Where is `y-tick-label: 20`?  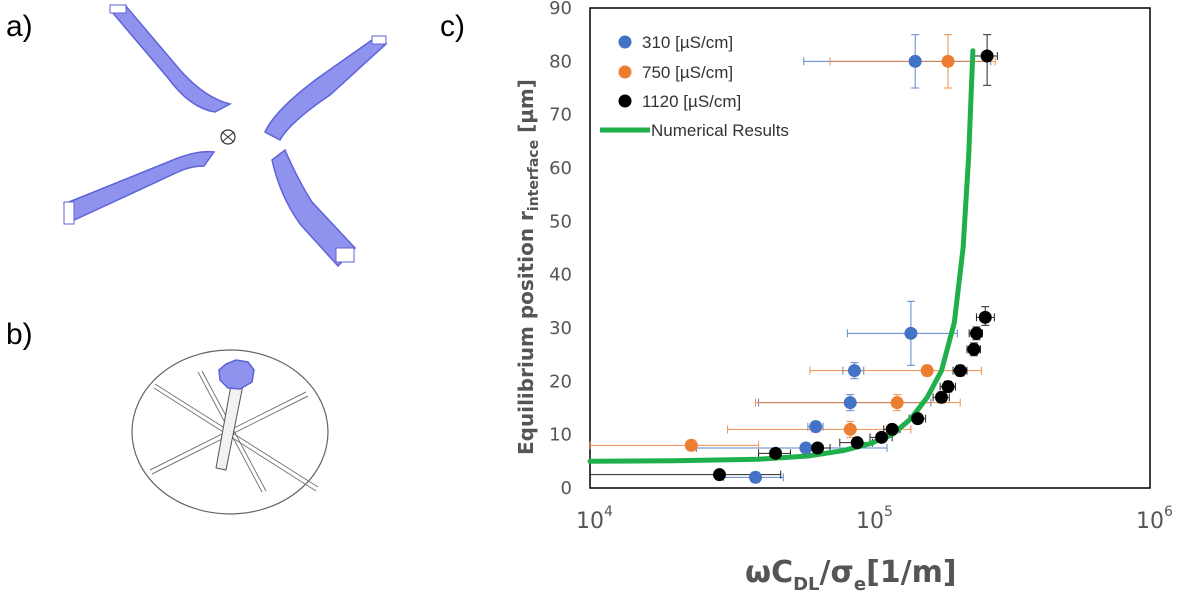 y-tick-label: 20 is located at coordinates (560, 381).